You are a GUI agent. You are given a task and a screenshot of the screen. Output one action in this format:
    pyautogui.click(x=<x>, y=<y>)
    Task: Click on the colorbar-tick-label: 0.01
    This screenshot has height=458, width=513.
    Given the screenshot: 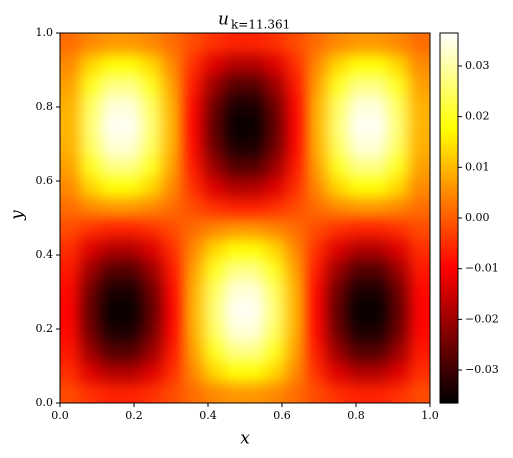 What is the action you would take?
    pyautogui.click(x=477, y=166)
    